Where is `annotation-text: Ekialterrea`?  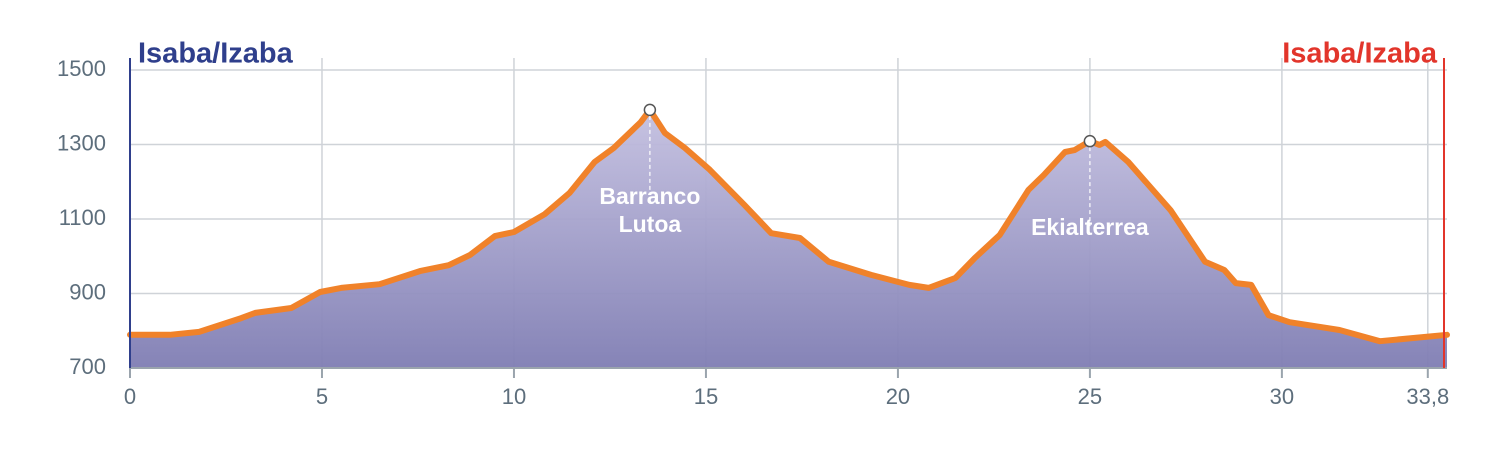 annotation-text: Ekialterrea is located at coordinates (1090, 227).